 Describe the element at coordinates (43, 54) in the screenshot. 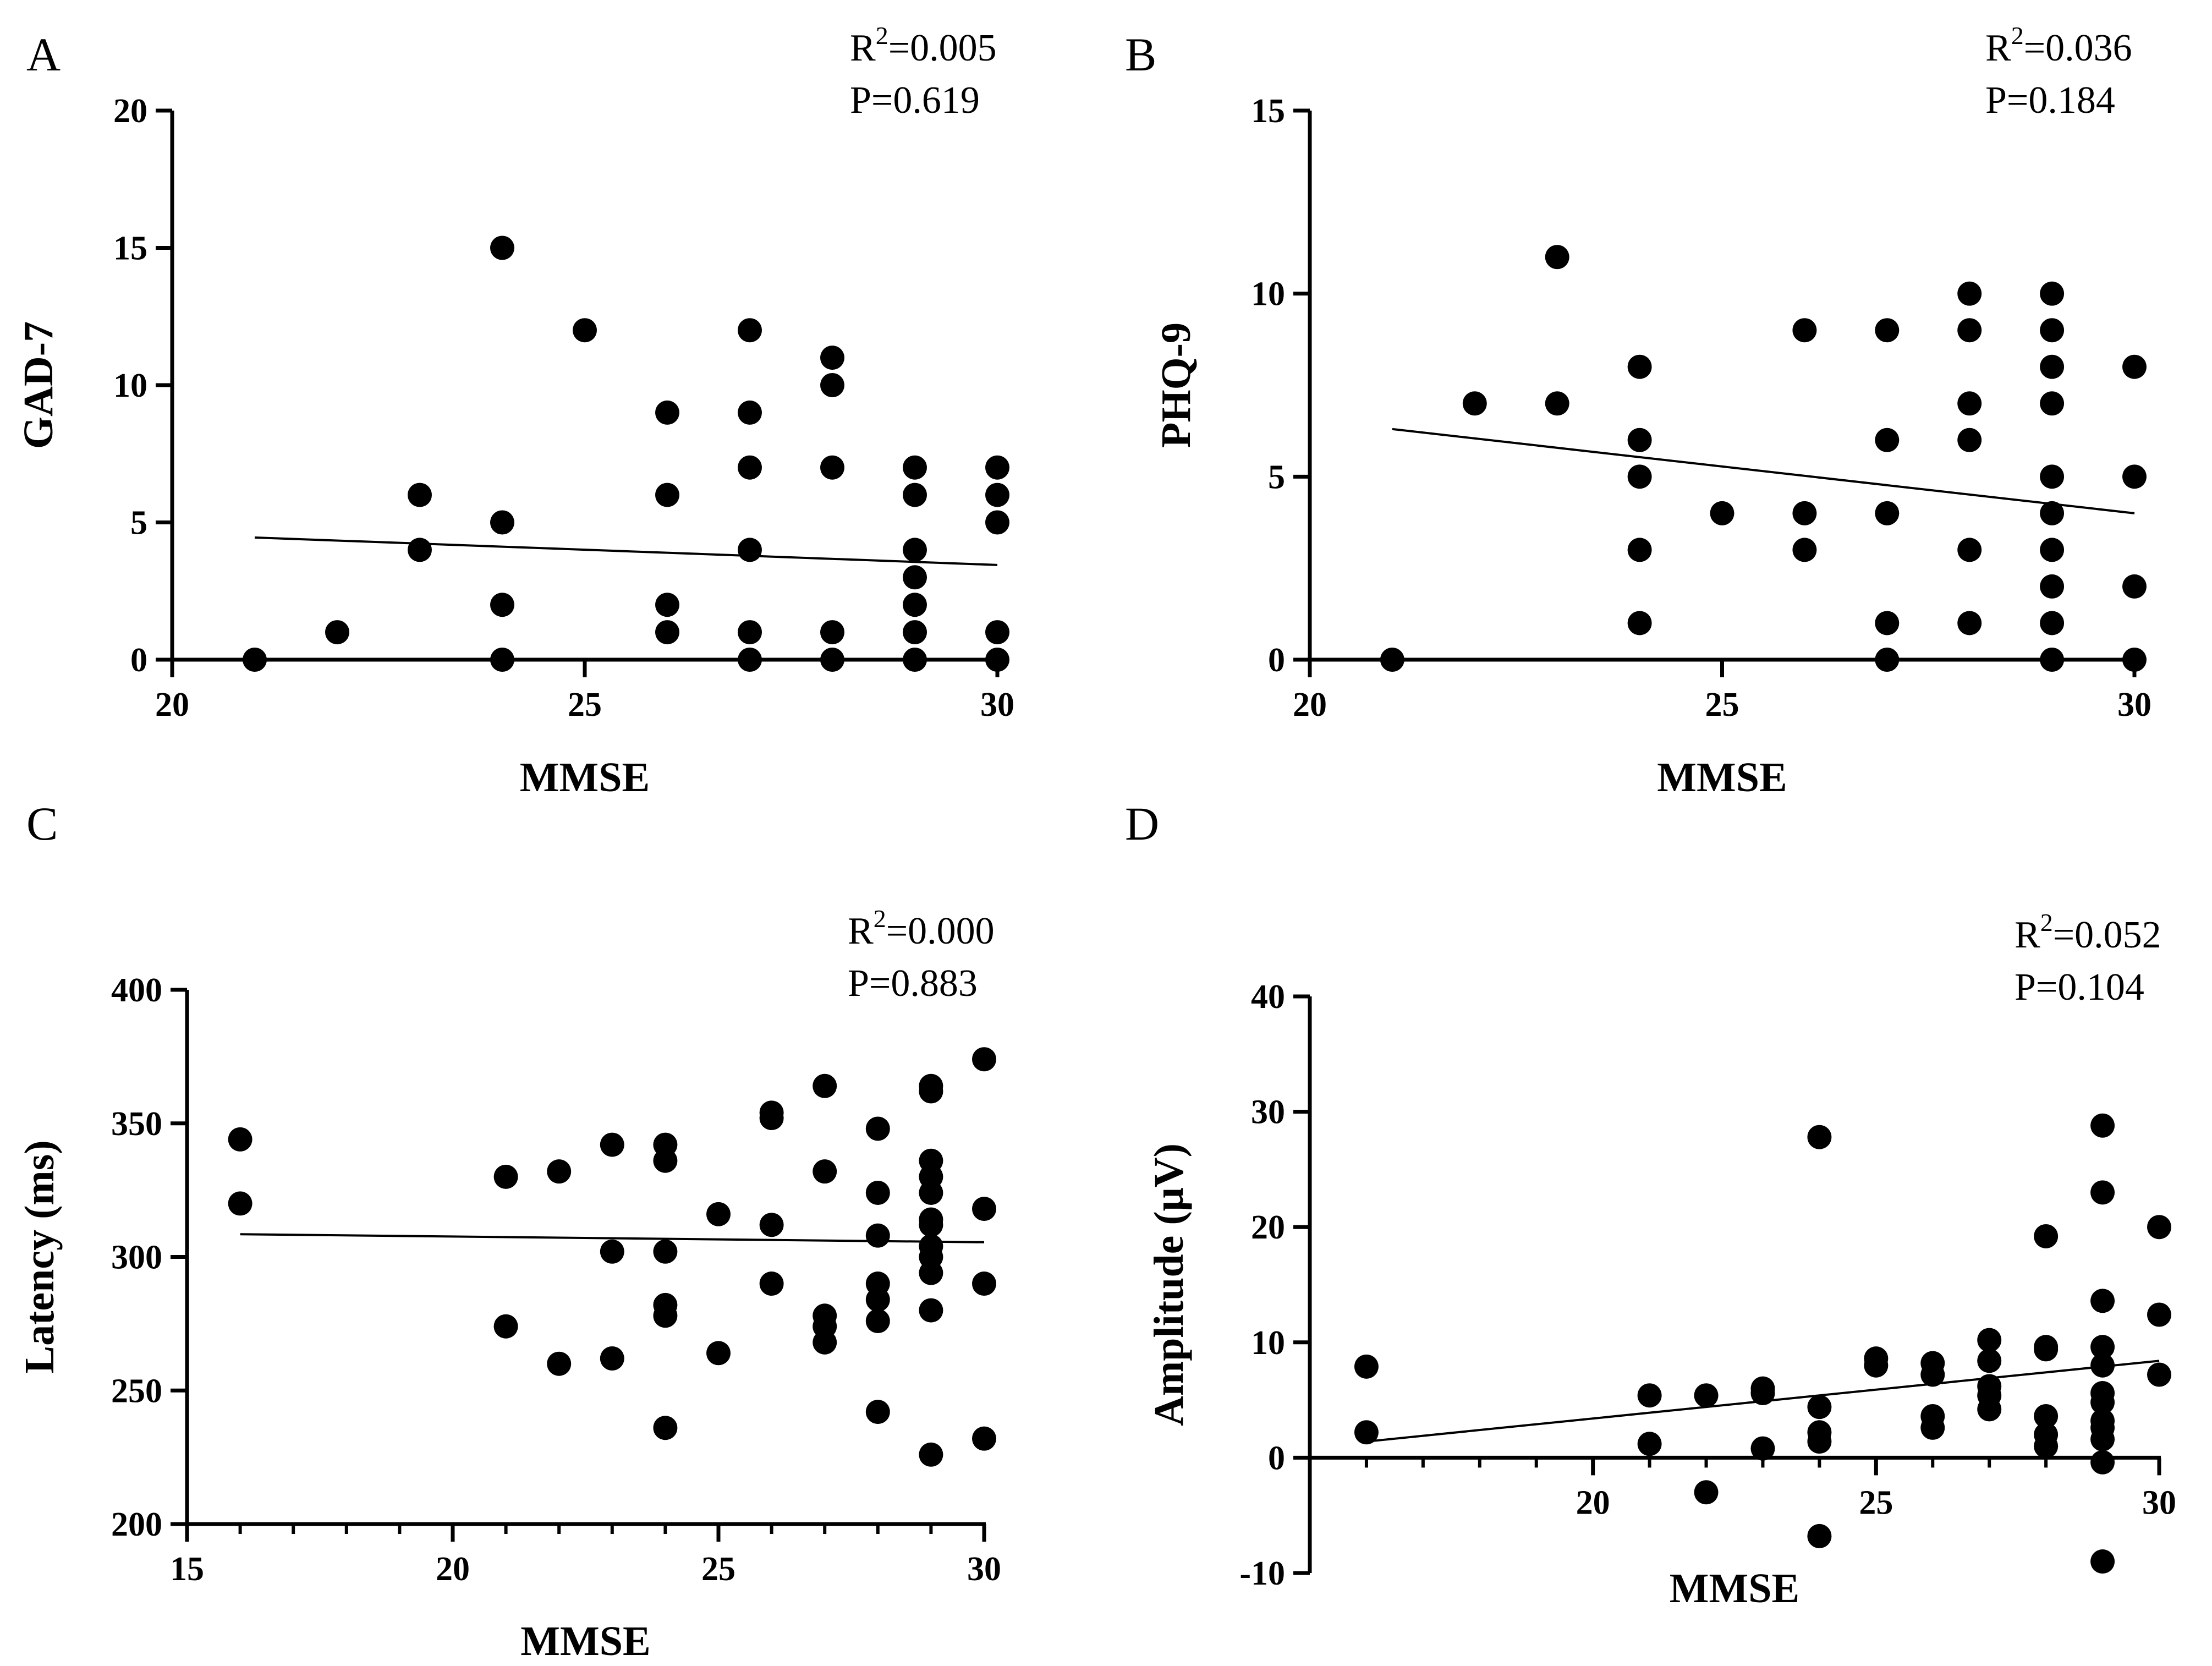

I see `panel-letter: A` at that location.